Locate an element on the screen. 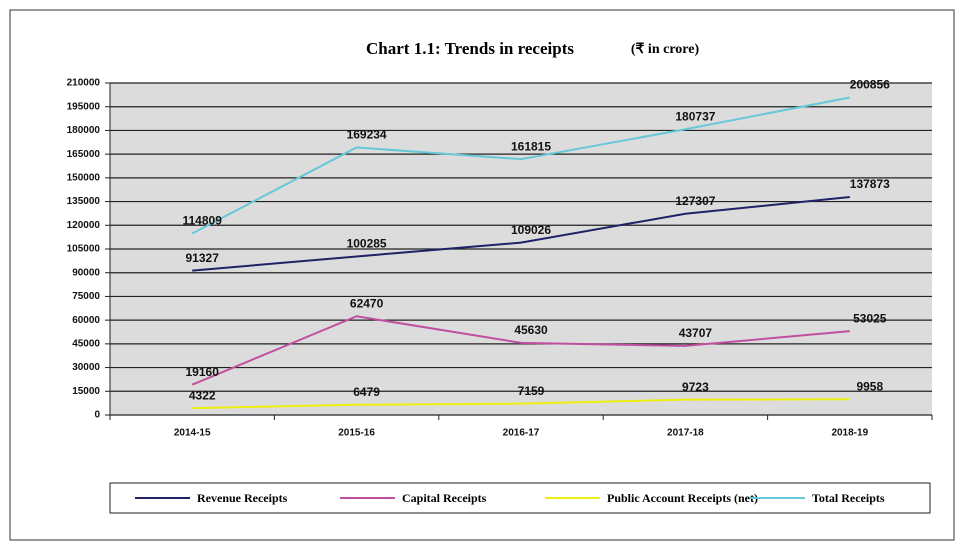 Image resolution: width=965 pixels, height=544 pixels. data-label: 4322 is located at coordinates (202, 395).